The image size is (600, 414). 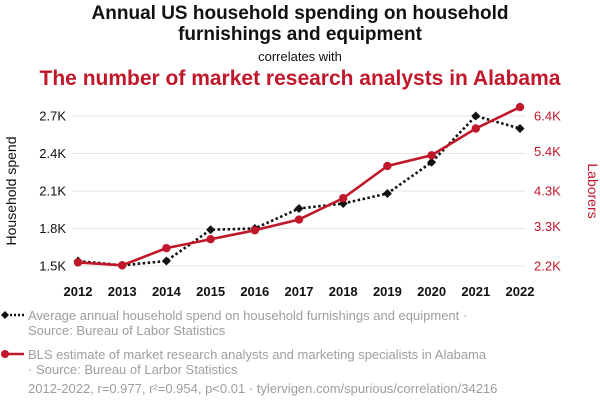 What do you see at coordinates (520, 291) in the screenshot?
I see `x-tick-label: 2022` at bounding box center [520, 291].